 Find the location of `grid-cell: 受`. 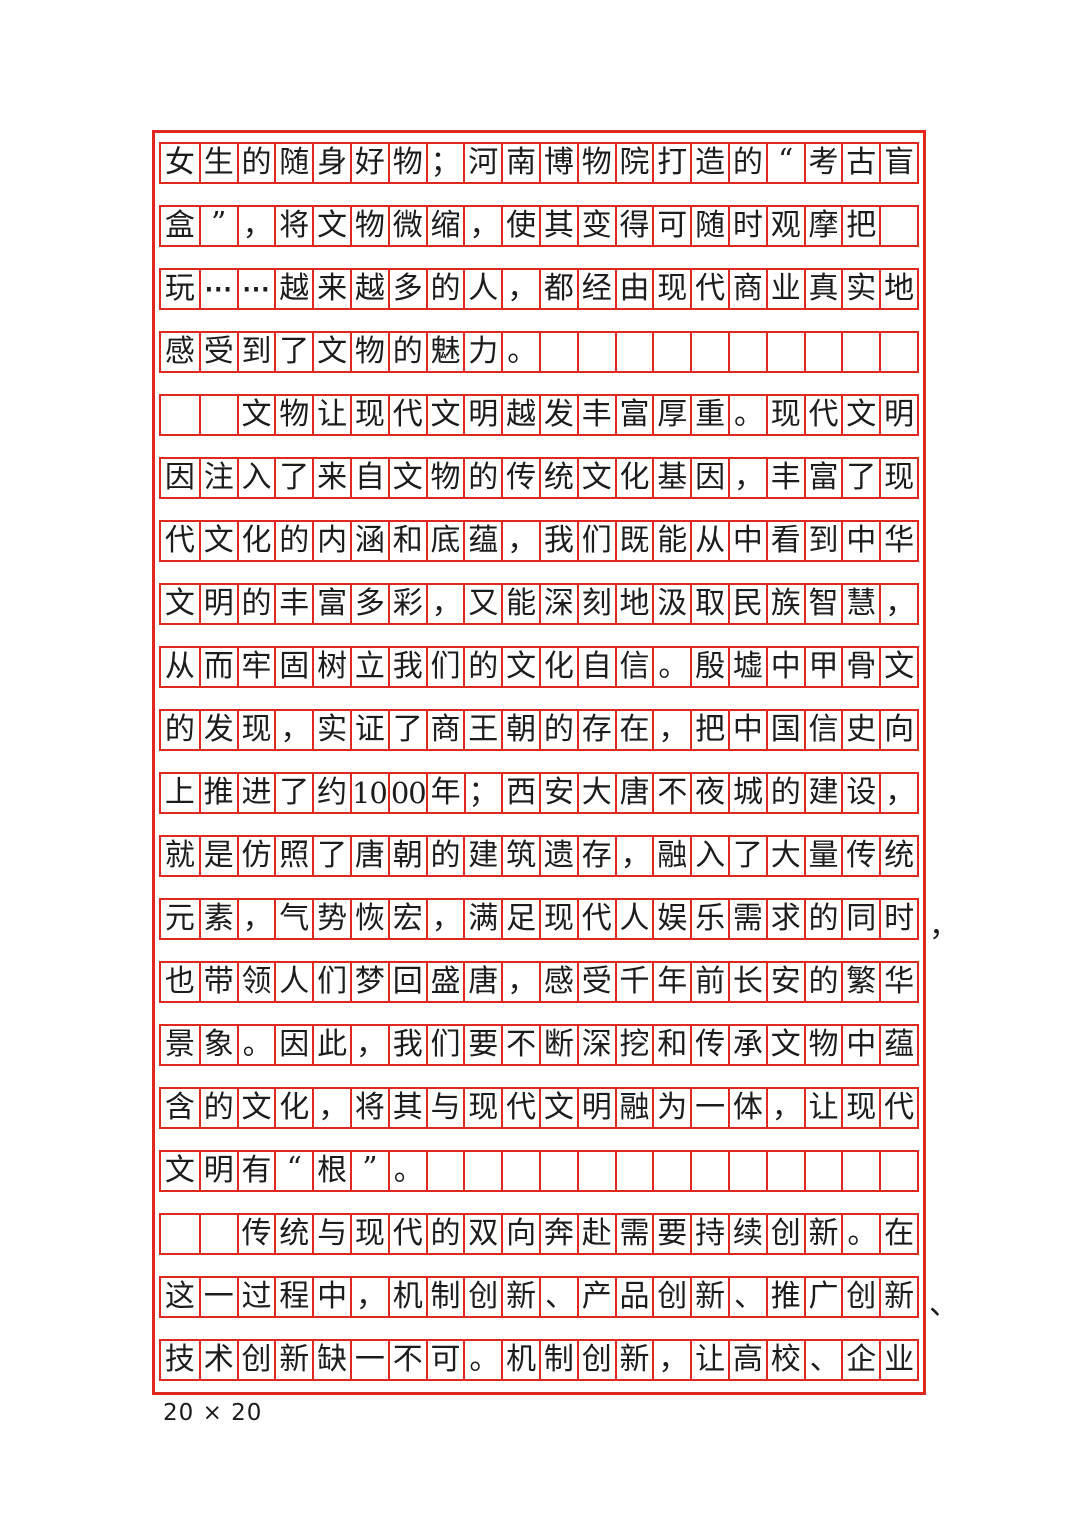

grid-cell: 受 is located at coordinates (595, 982).